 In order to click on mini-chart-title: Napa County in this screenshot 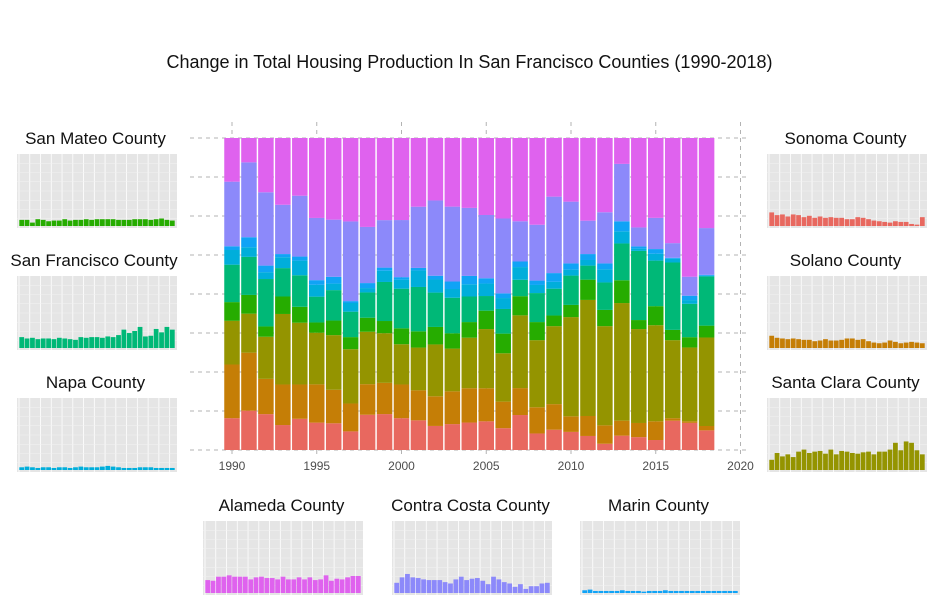, I will do `click(95, 382)`.